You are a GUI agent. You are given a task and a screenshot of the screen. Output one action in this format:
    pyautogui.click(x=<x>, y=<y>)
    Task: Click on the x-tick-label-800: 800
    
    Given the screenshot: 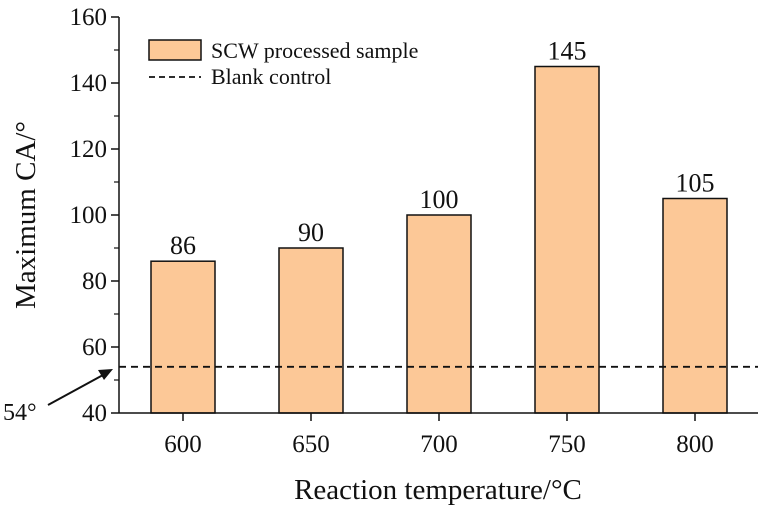 What is the action you would take?
    pyautogui.click(x=695, y=444)
    